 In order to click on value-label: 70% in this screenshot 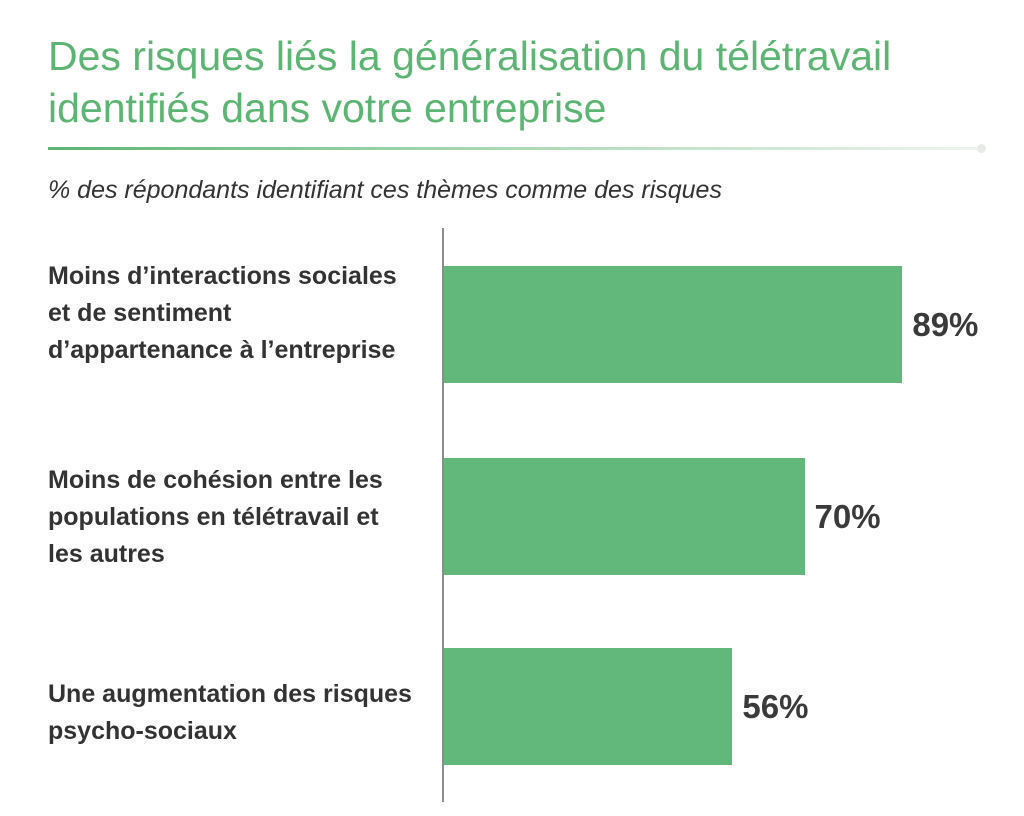, I will do `click(847, 516)`.